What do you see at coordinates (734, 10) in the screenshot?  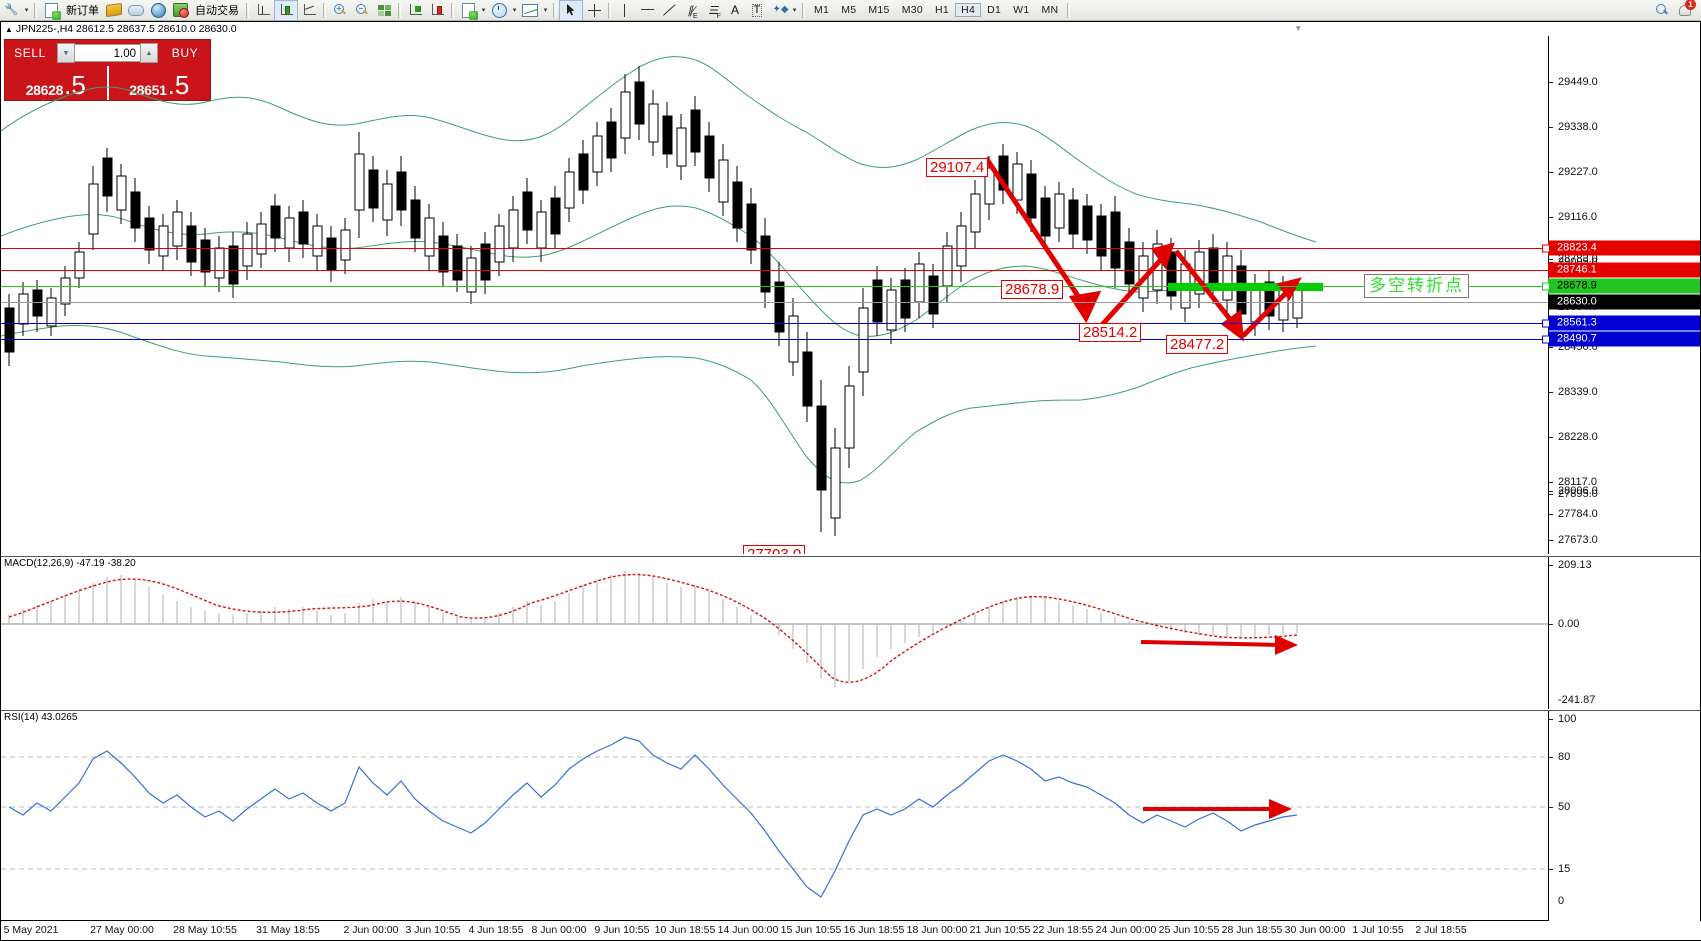 I see `text-icon: A` at bounding box center [734, 10].